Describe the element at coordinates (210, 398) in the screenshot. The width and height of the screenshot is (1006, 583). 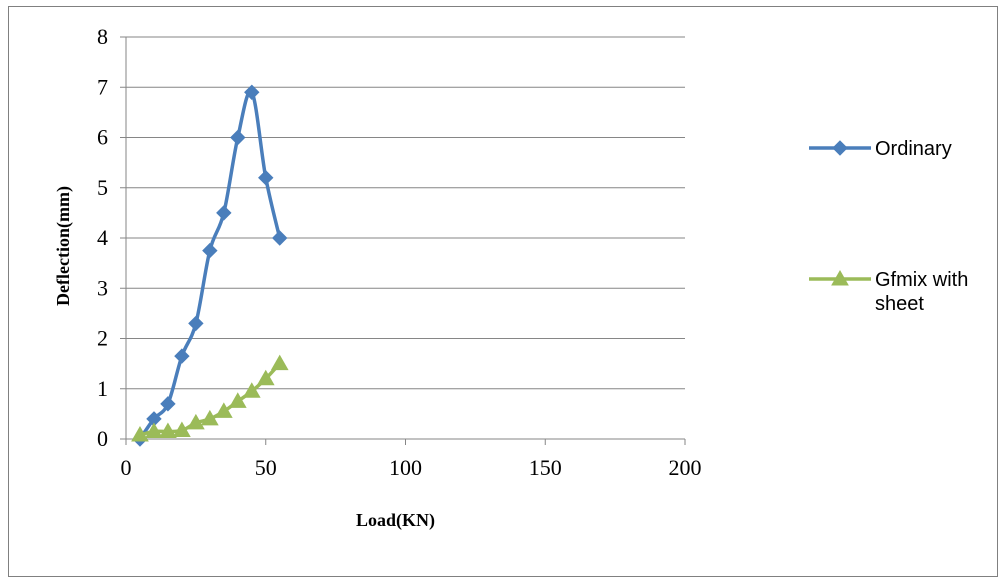
I see `series-gfmix-with-sheet` at that location.